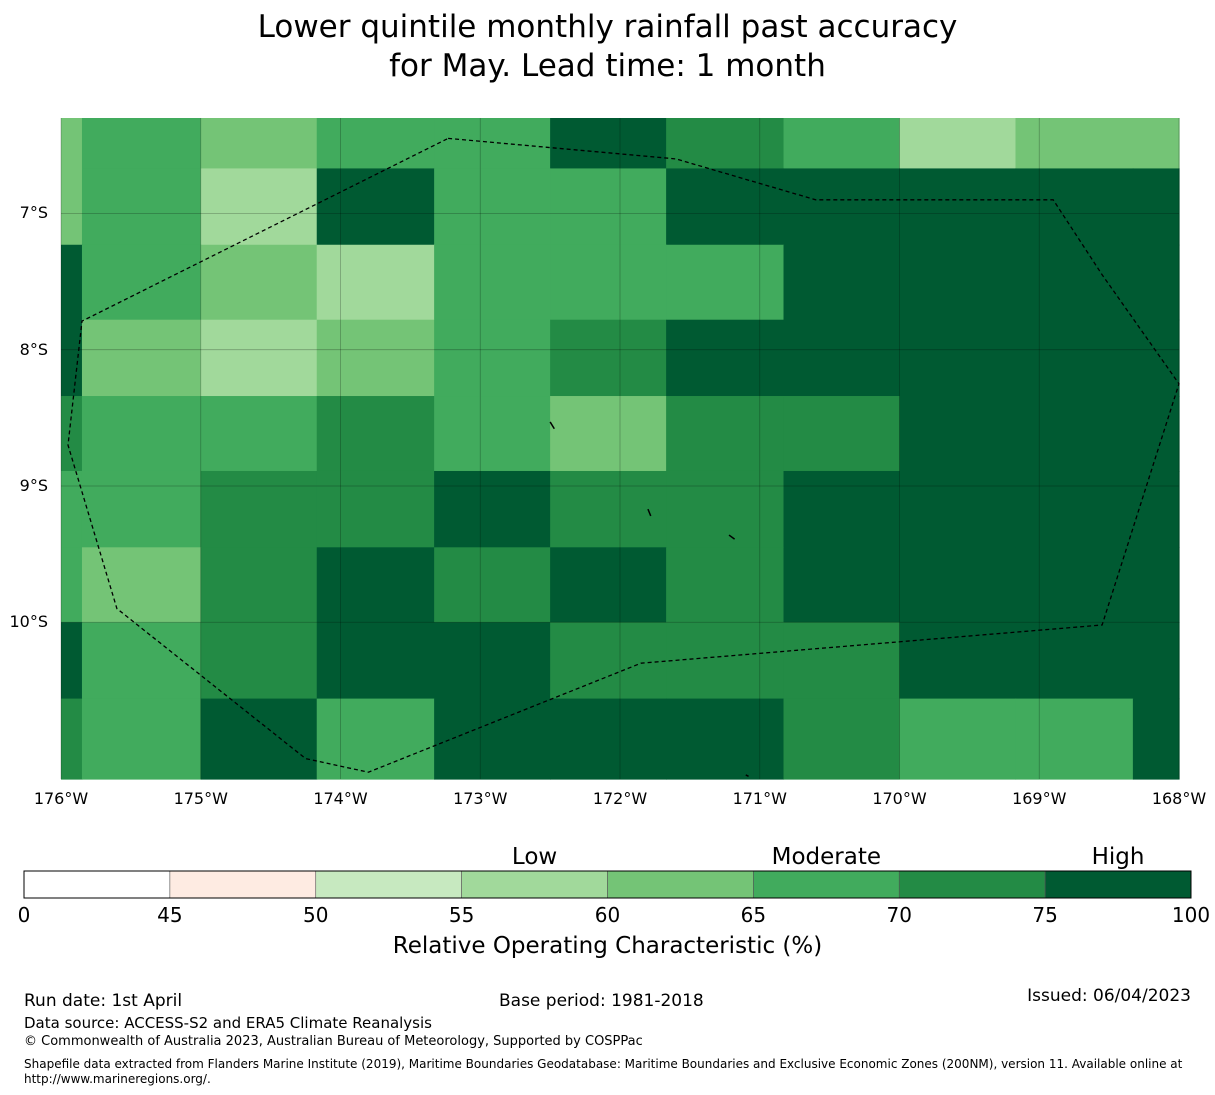 Image resolution: width=1215 pixels, height=1095 pixels. What do you see at coordinates (759, 798) in the screenshot?
I see `x-tick-label: 171°W` at bounding box center [759, 798].